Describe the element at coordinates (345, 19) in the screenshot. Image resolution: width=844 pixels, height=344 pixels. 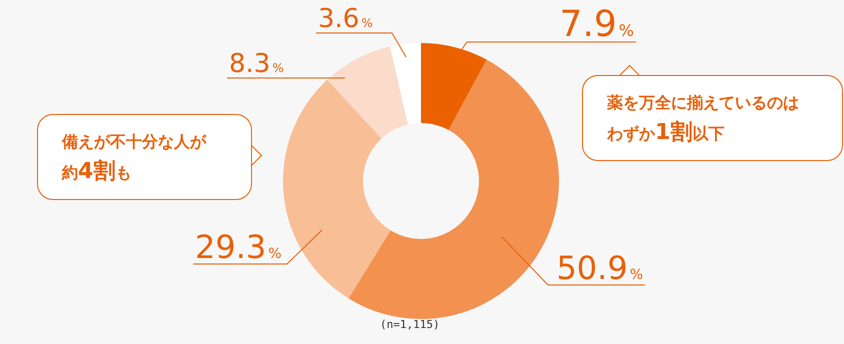
I see `data-label: 3.6%` at that location.